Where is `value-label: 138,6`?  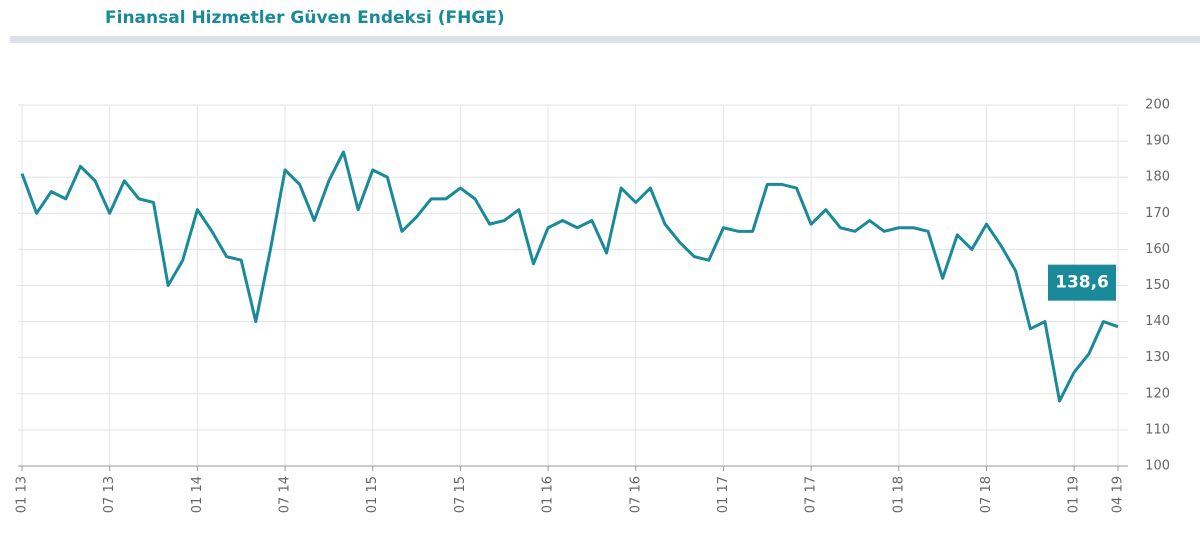
value-label: 138,6 is located at coordinates (1082, 283).